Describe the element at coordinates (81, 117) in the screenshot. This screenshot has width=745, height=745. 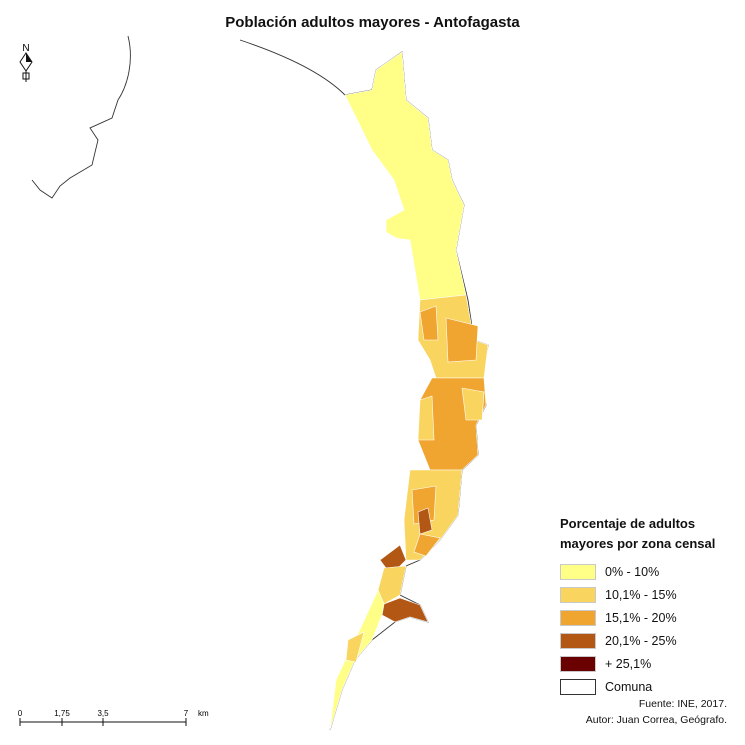
I see `coastline-west` at that location.